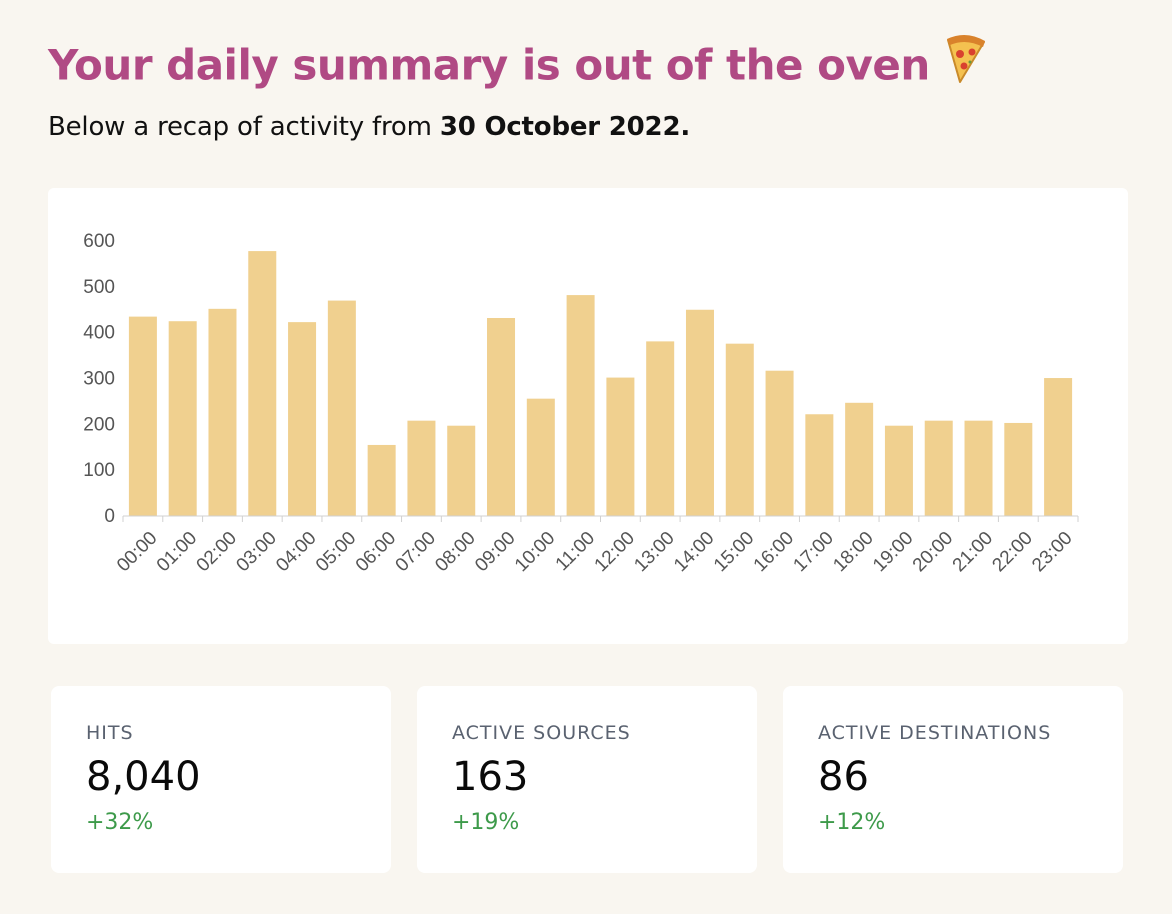 The height and width of the screenshot is (914, 1172). I want to click on bar-1900, so click(898, 470).